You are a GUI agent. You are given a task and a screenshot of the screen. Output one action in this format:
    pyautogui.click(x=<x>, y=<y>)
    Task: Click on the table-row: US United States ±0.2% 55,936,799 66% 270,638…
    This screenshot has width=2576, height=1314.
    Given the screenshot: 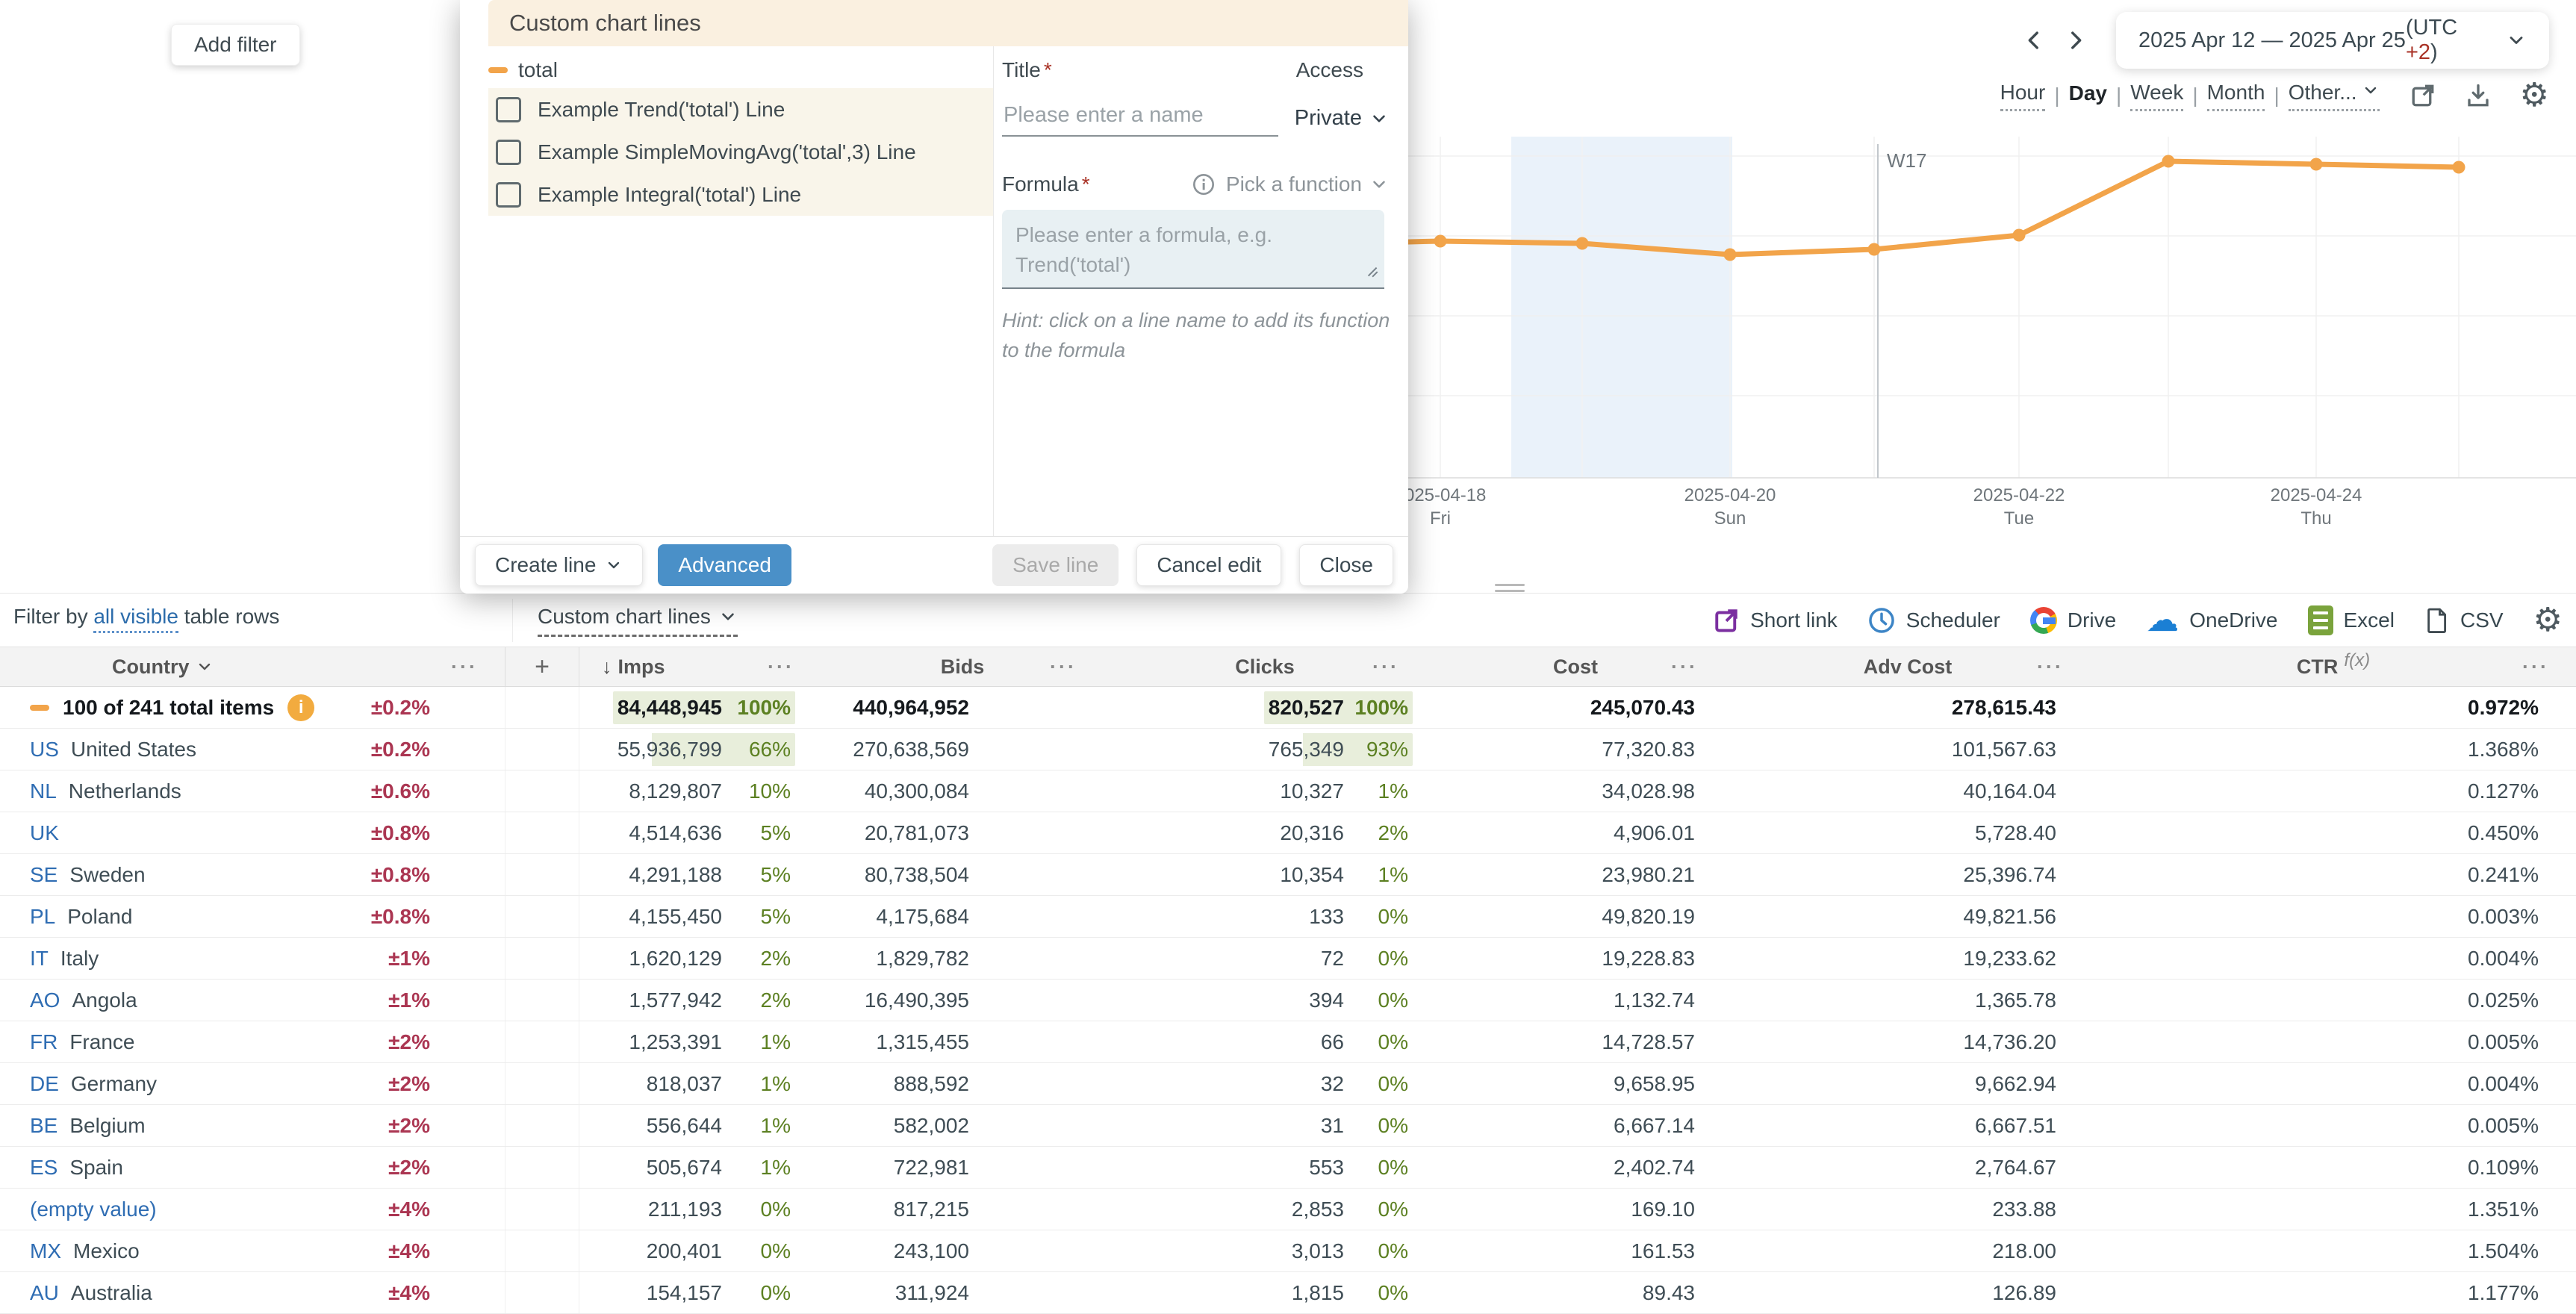 What is the action you would take?
    pyautogui.click(x=1288, y=749)
    